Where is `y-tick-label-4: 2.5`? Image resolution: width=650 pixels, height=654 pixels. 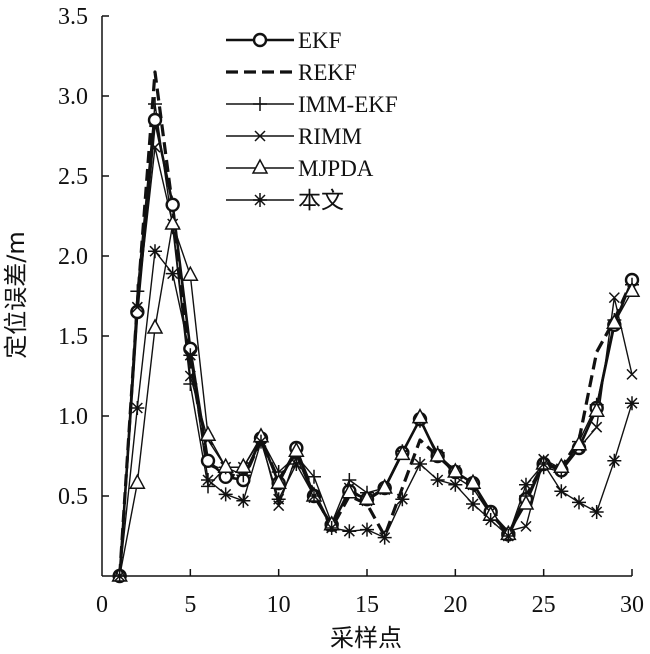 y-tick-label-4: 2.5 is located at coordinates (73, 177).